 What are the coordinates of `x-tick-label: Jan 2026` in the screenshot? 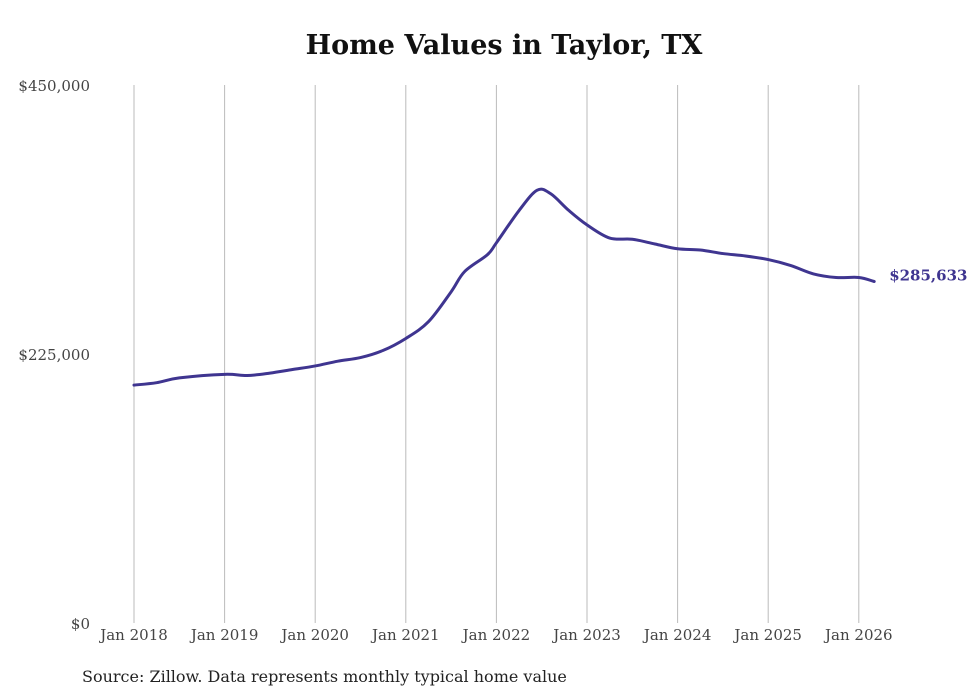 It's located at (858, 635).